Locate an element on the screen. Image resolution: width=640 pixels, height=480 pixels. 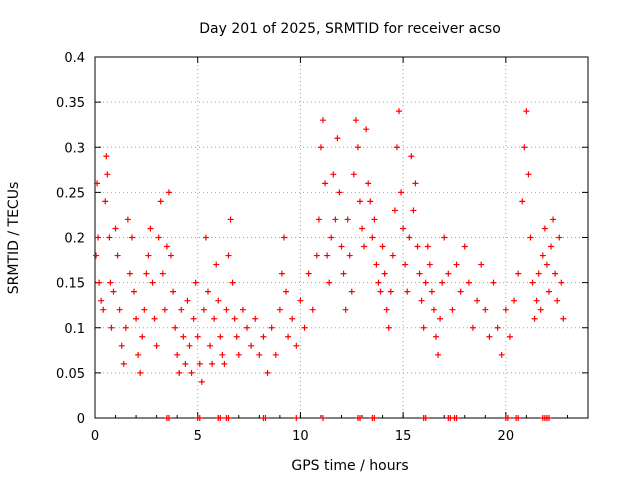
y-tick-label: 0.4 is located at coordinates (74, 58).